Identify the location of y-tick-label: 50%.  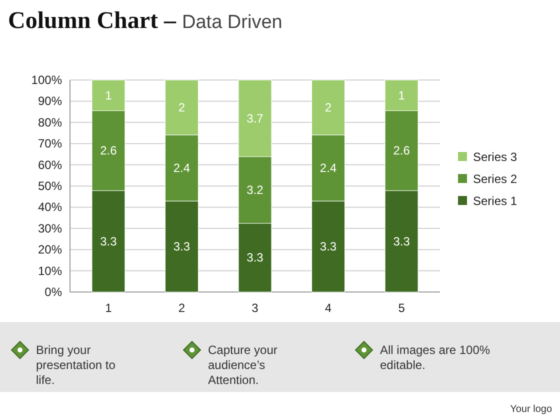
(50, 186).